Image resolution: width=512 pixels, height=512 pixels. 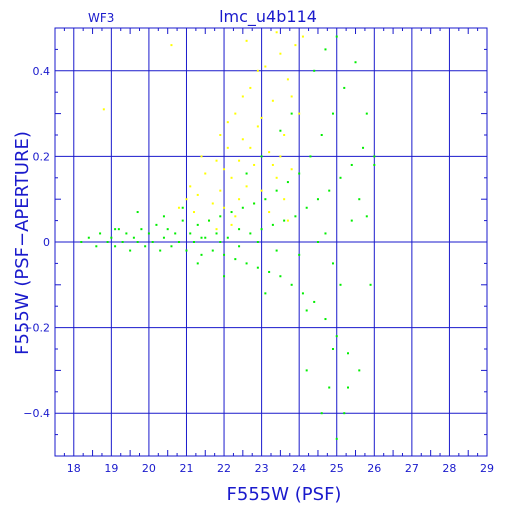 What do you see at coordinates (74, 468) in the screenshot?
I see `x-tick-label: 18` at bounding box center [74, 468].